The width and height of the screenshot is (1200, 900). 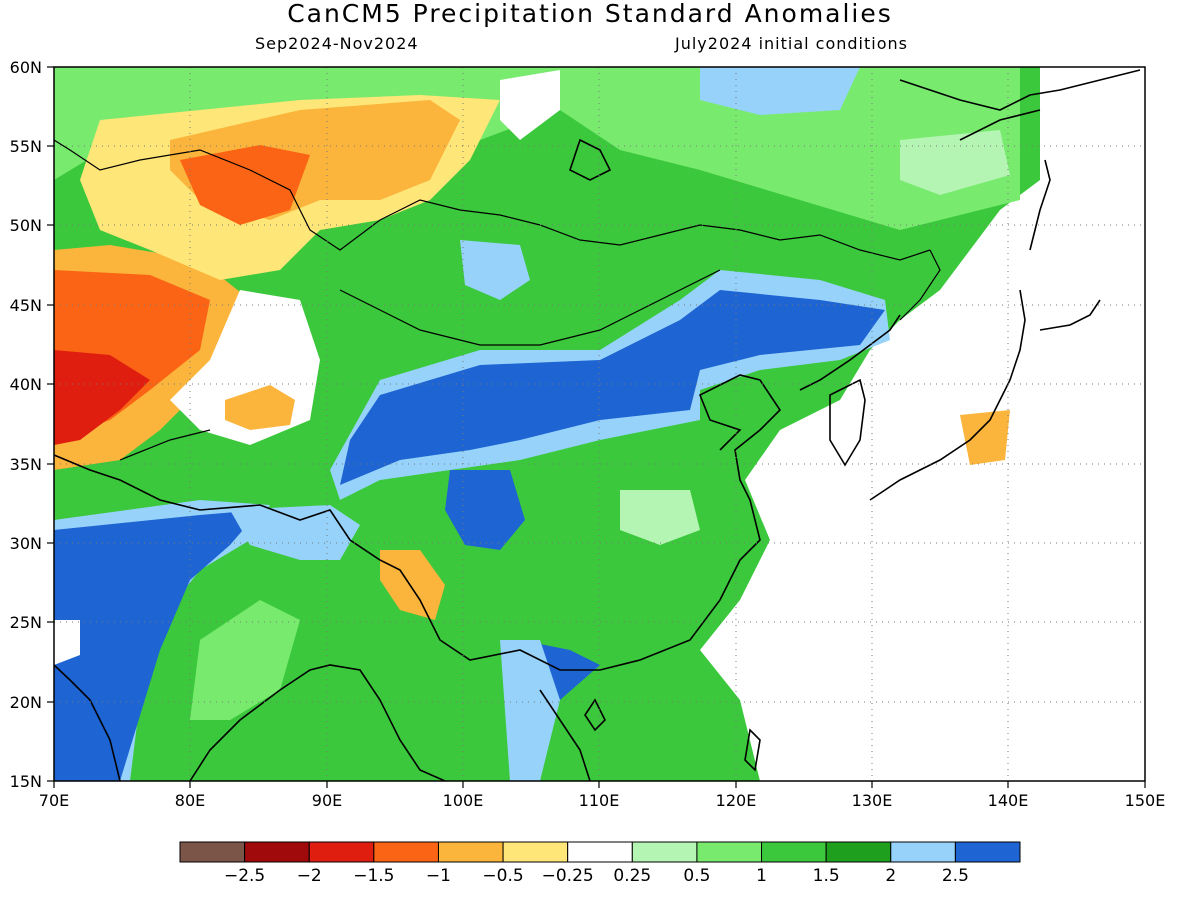 What do you see at coordinates (373, 876) in the screenshot?
I see `colorbar-label: −1.5` at bounding box center [373, 876].